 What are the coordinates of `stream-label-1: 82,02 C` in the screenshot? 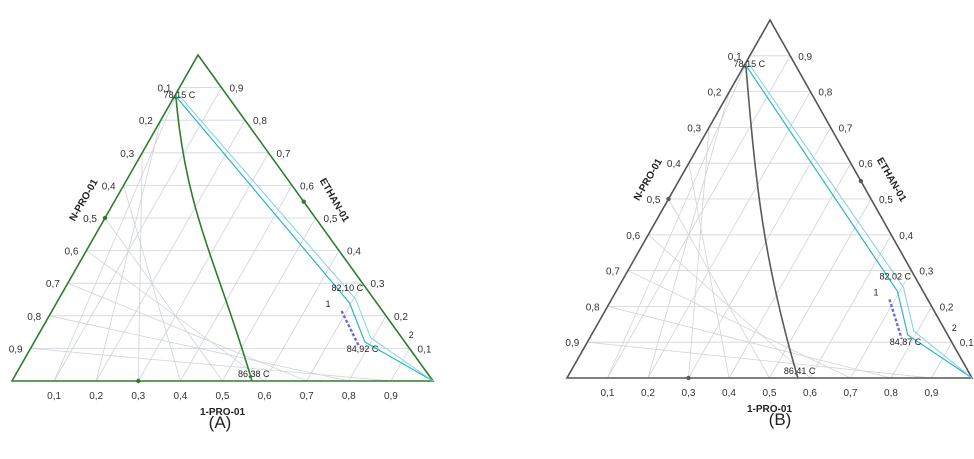 It's located at (895, 276).